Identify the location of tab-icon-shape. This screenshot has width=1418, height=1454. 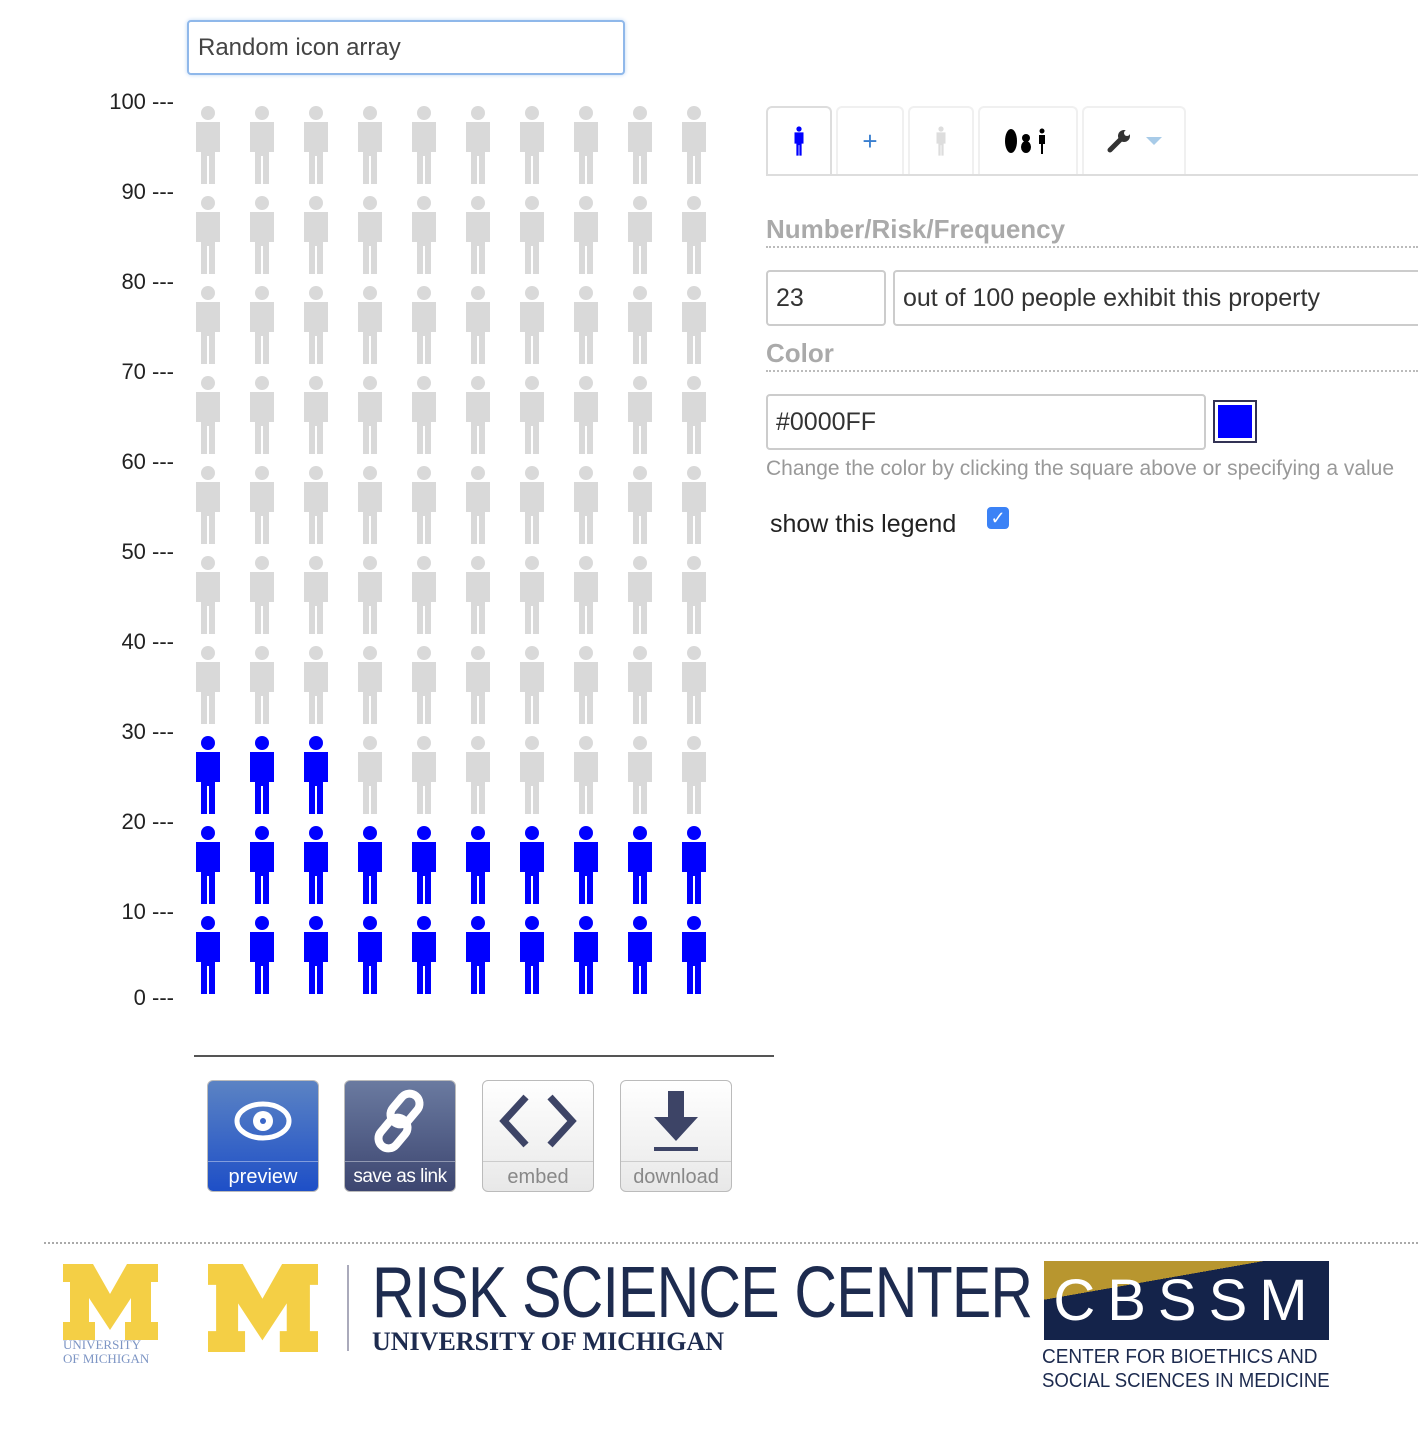
(1028, 140).